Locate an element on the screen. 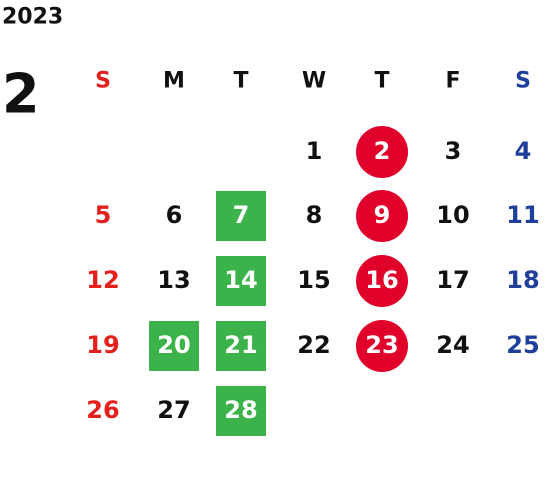  day-number: 19 is located at coordinates (102, 345).